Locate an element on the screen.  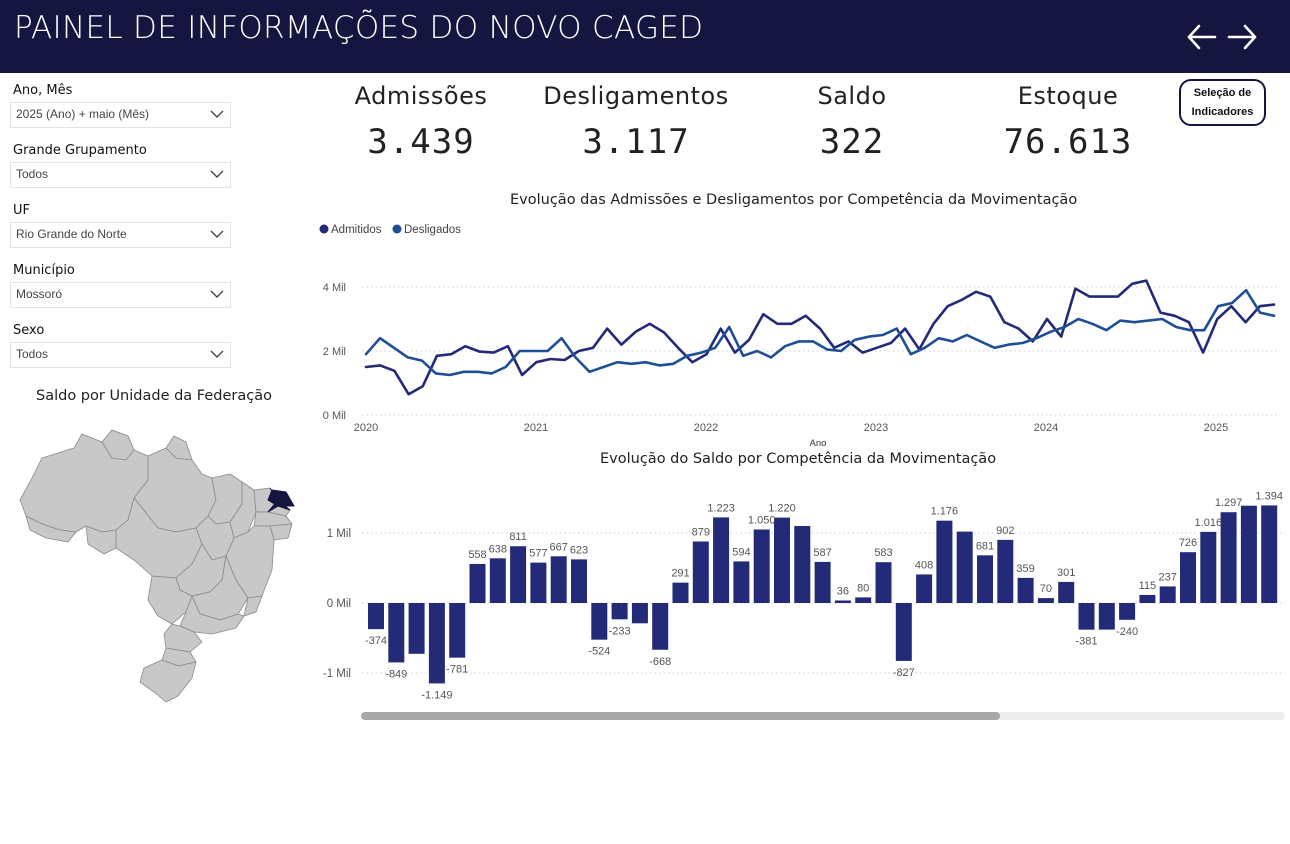
filter-ano-mes-value: 2025 (Ano) + maio (Mês) is located at coordinates (83, 114).